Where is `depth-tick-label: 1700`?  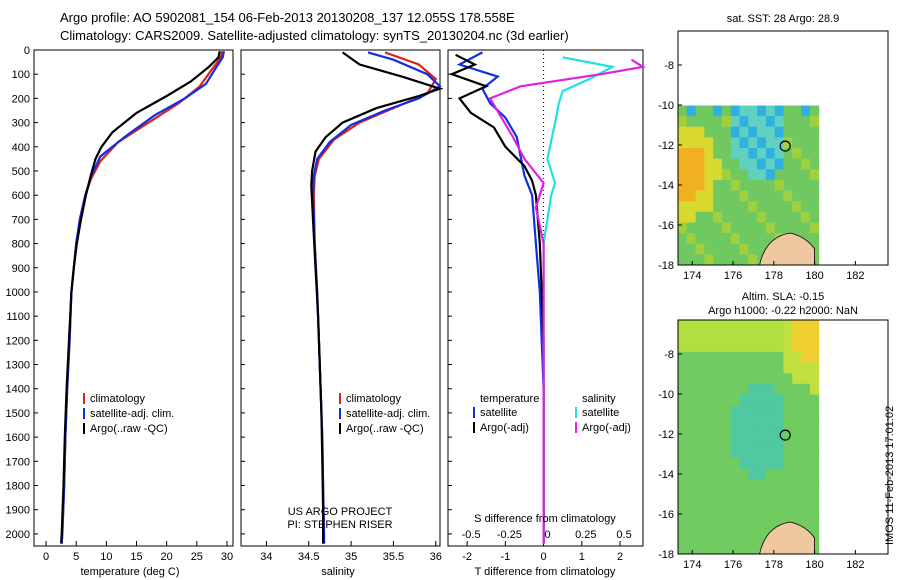 depth-tick-label: 1700 is located at coordinates (18, 462).